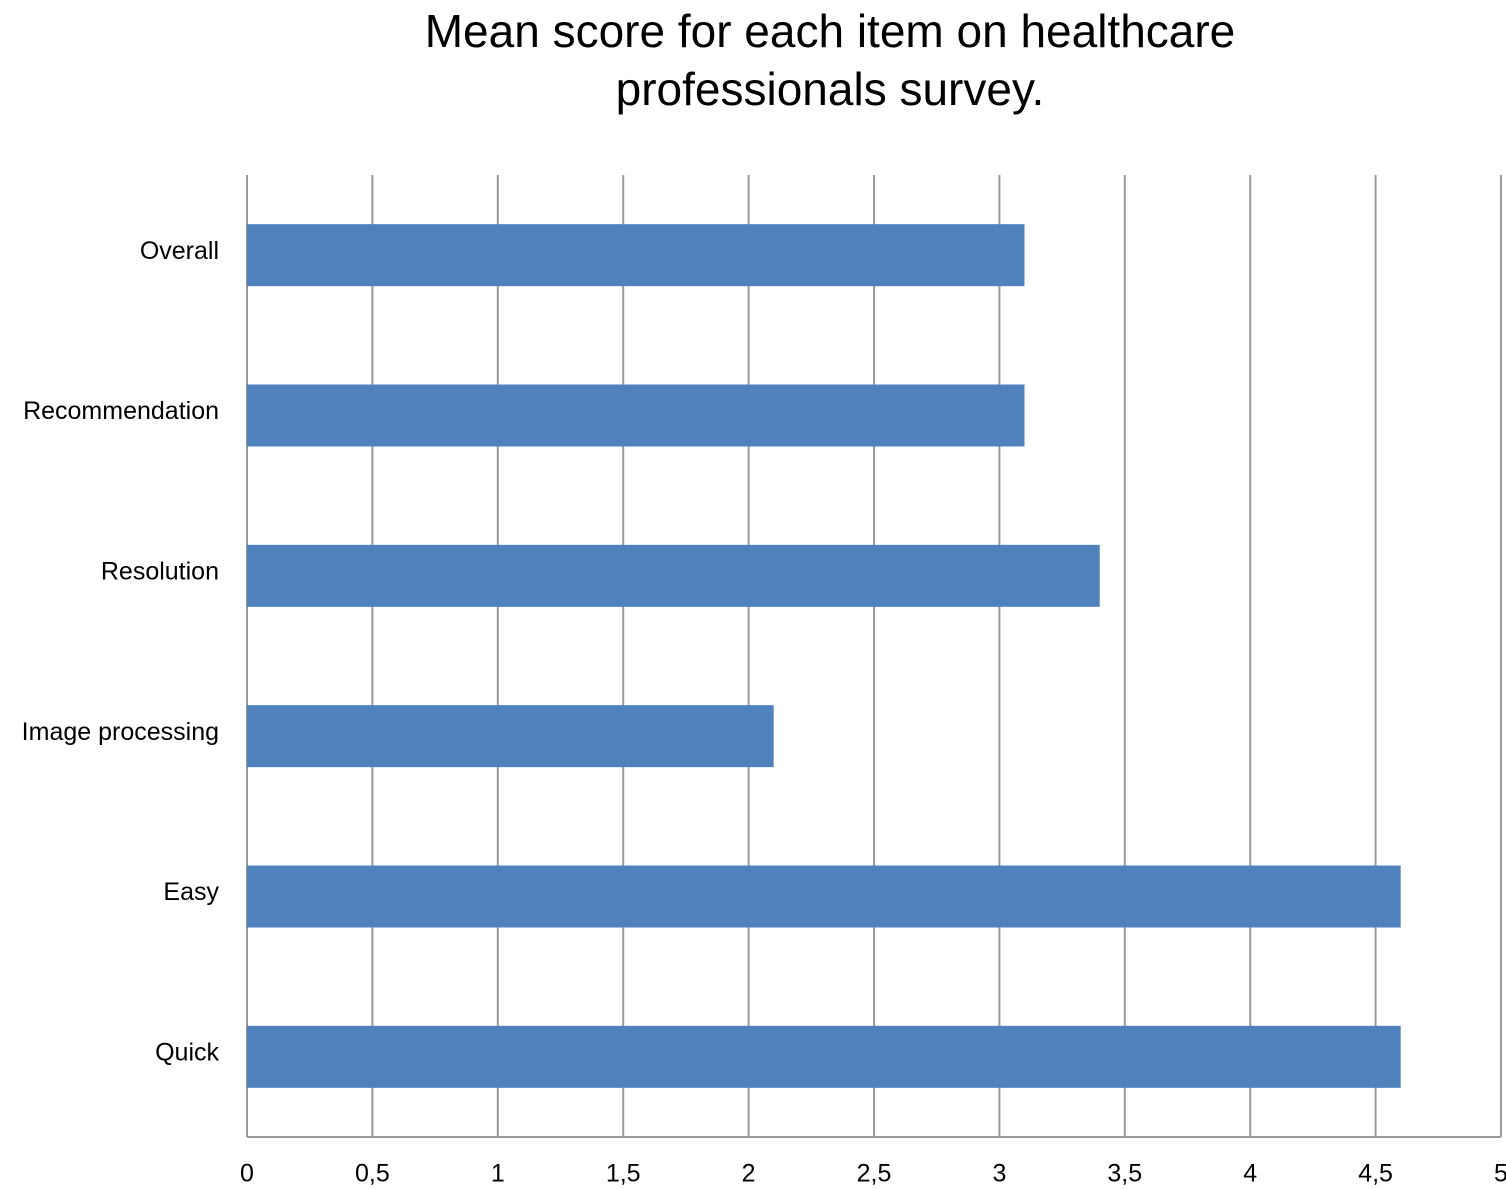 The height and width of the screenshot is (1189, 1506). I want to click on x-tick-label: 2,5, so click(874, 1174).